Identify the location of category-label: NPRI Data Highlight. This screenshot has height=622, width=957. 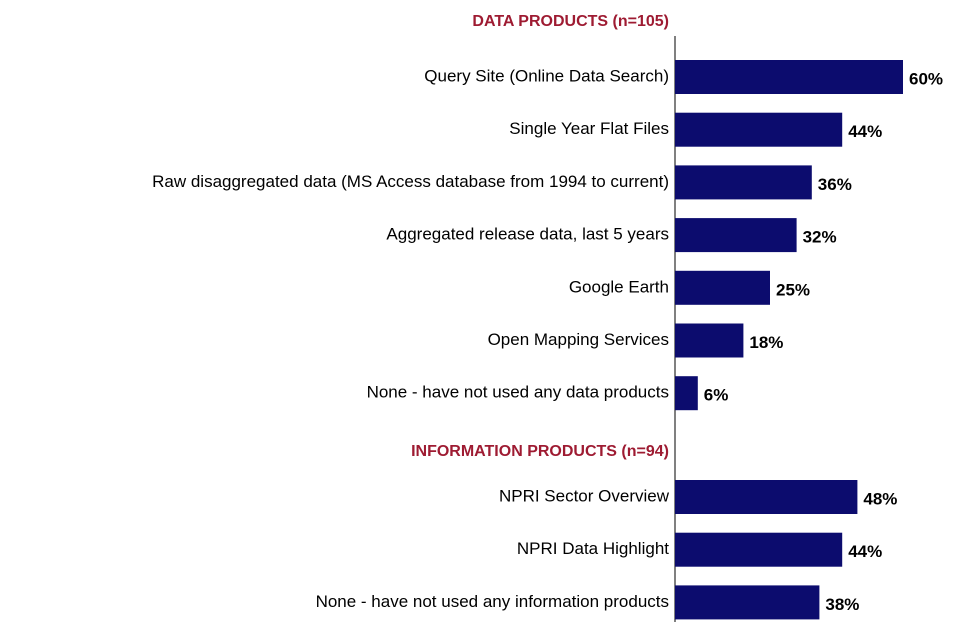
(593, 548).